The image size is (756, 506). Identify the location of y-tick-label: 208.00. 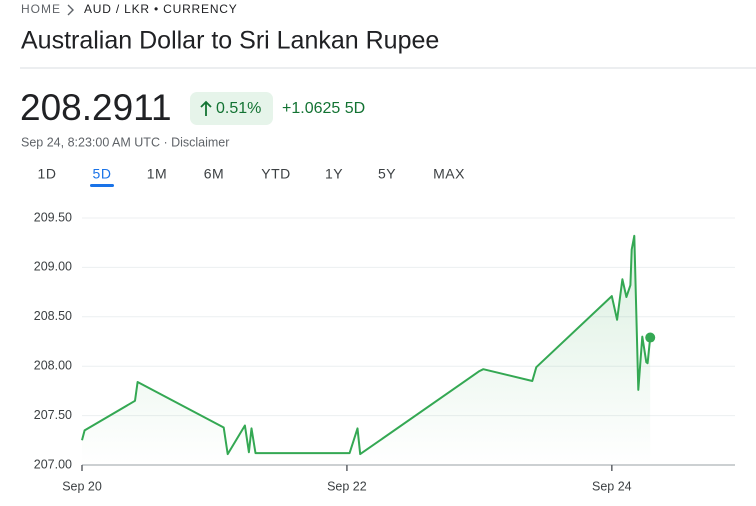
(53, 365).